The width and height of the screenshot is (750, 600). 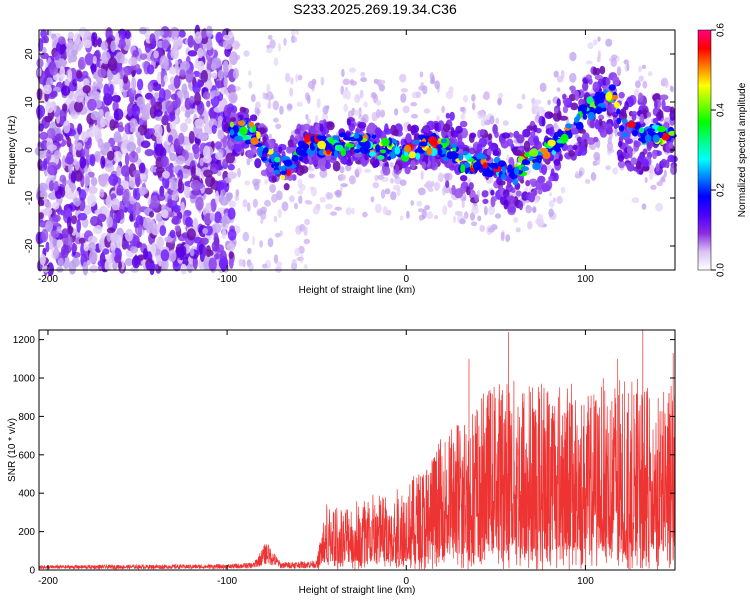 What do you see at coordinates (32, 571) in the screenshot?
I see `snr-y-tick-label: 0` at bounding box center [32, 571].